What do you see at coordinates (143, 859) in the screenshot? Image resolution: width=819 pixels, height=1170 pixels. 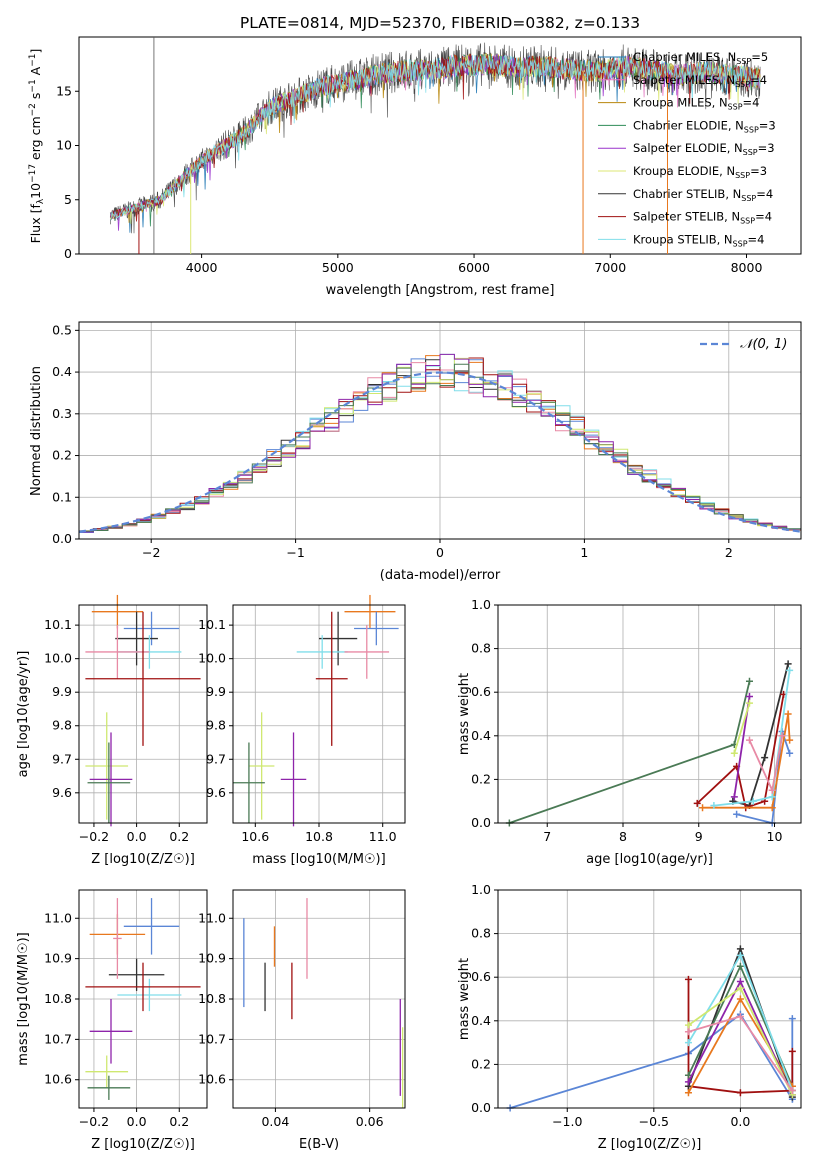 I see `x-axis-label: Z [log10(Z/Z☉)]` at bounding box center [143, 859].